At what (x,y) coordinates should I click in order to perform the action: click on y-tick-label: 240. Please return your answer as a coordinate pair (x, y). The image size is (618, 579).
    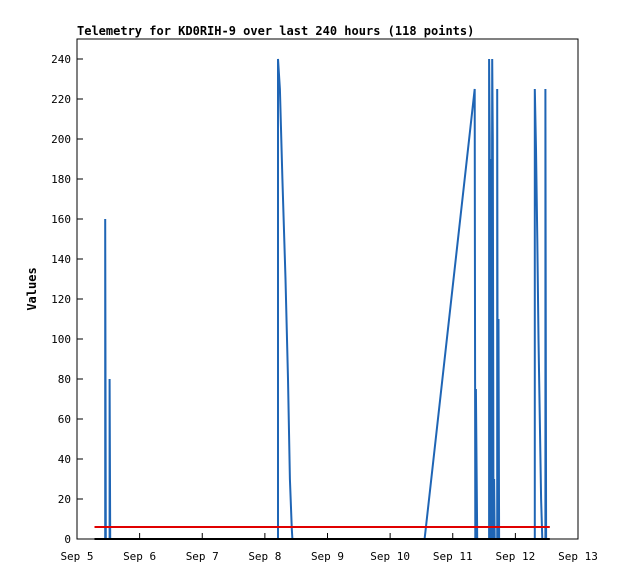
    Looking at the image, I should click on (61, 59).